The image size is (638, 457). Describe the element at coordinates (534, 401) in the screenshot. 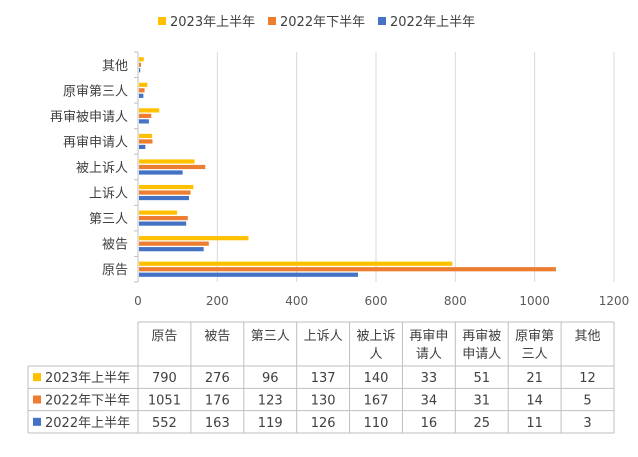

I see `table-cell: 14` at that location.